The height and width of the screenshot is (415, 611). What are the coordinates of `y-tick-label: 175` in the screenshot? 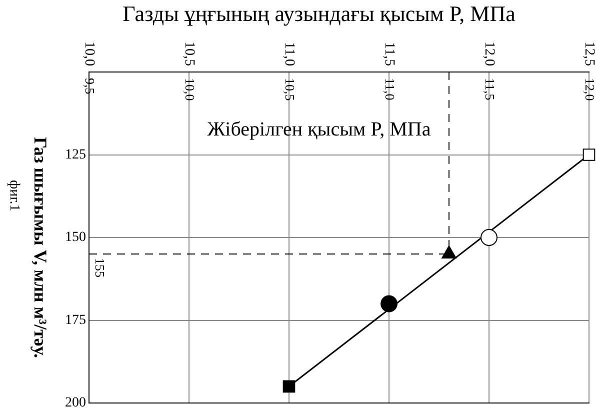 It's located at (75, 320).